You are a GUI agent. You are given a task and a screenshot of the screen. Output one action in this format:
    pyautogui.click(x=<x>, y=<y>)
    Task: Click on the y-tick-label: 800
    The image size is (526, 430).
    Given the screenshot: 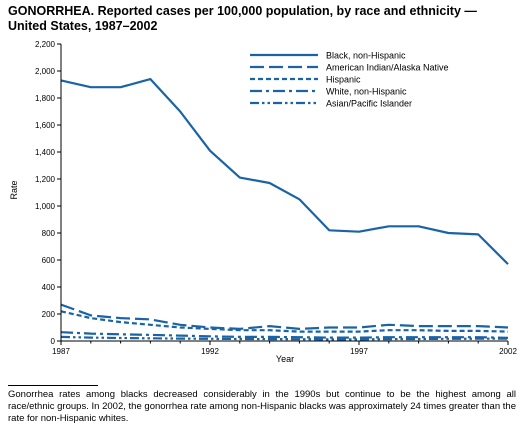 What is the action you would take?
    pyautogui.click(x=49, y=233)
    